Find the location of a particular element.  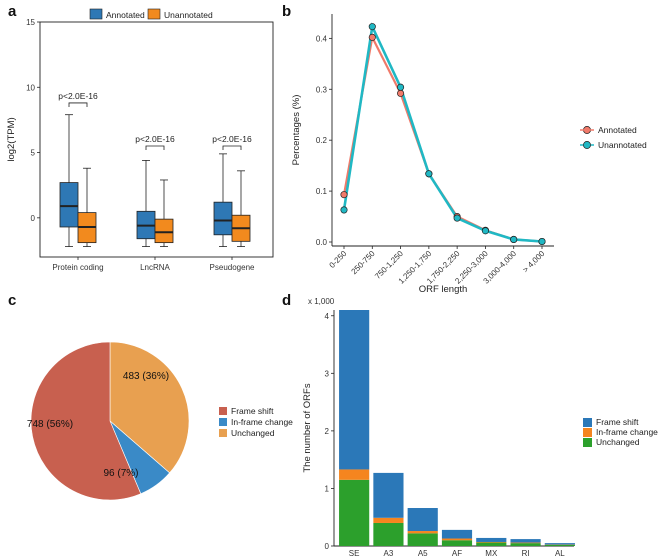

panel-letter-b: b is located at coordinates (286, 11).